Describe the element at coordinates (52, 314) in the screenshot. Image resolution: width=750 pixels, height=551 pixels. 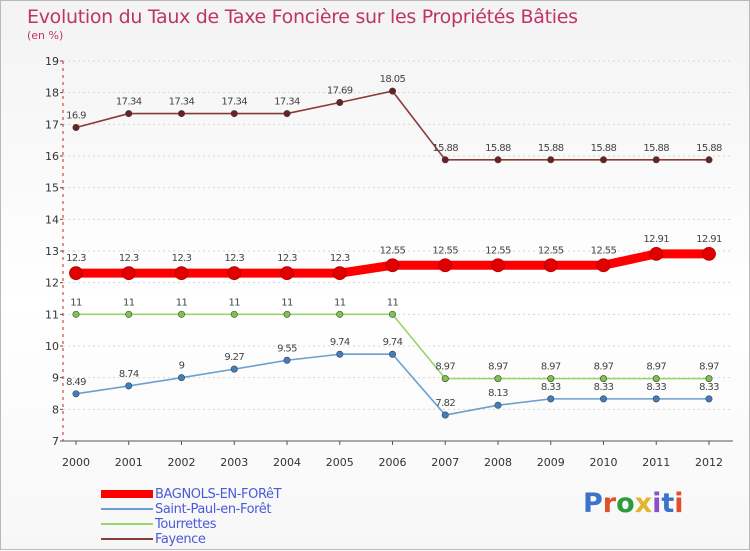
I see `y-tick-label: 11` at that location.